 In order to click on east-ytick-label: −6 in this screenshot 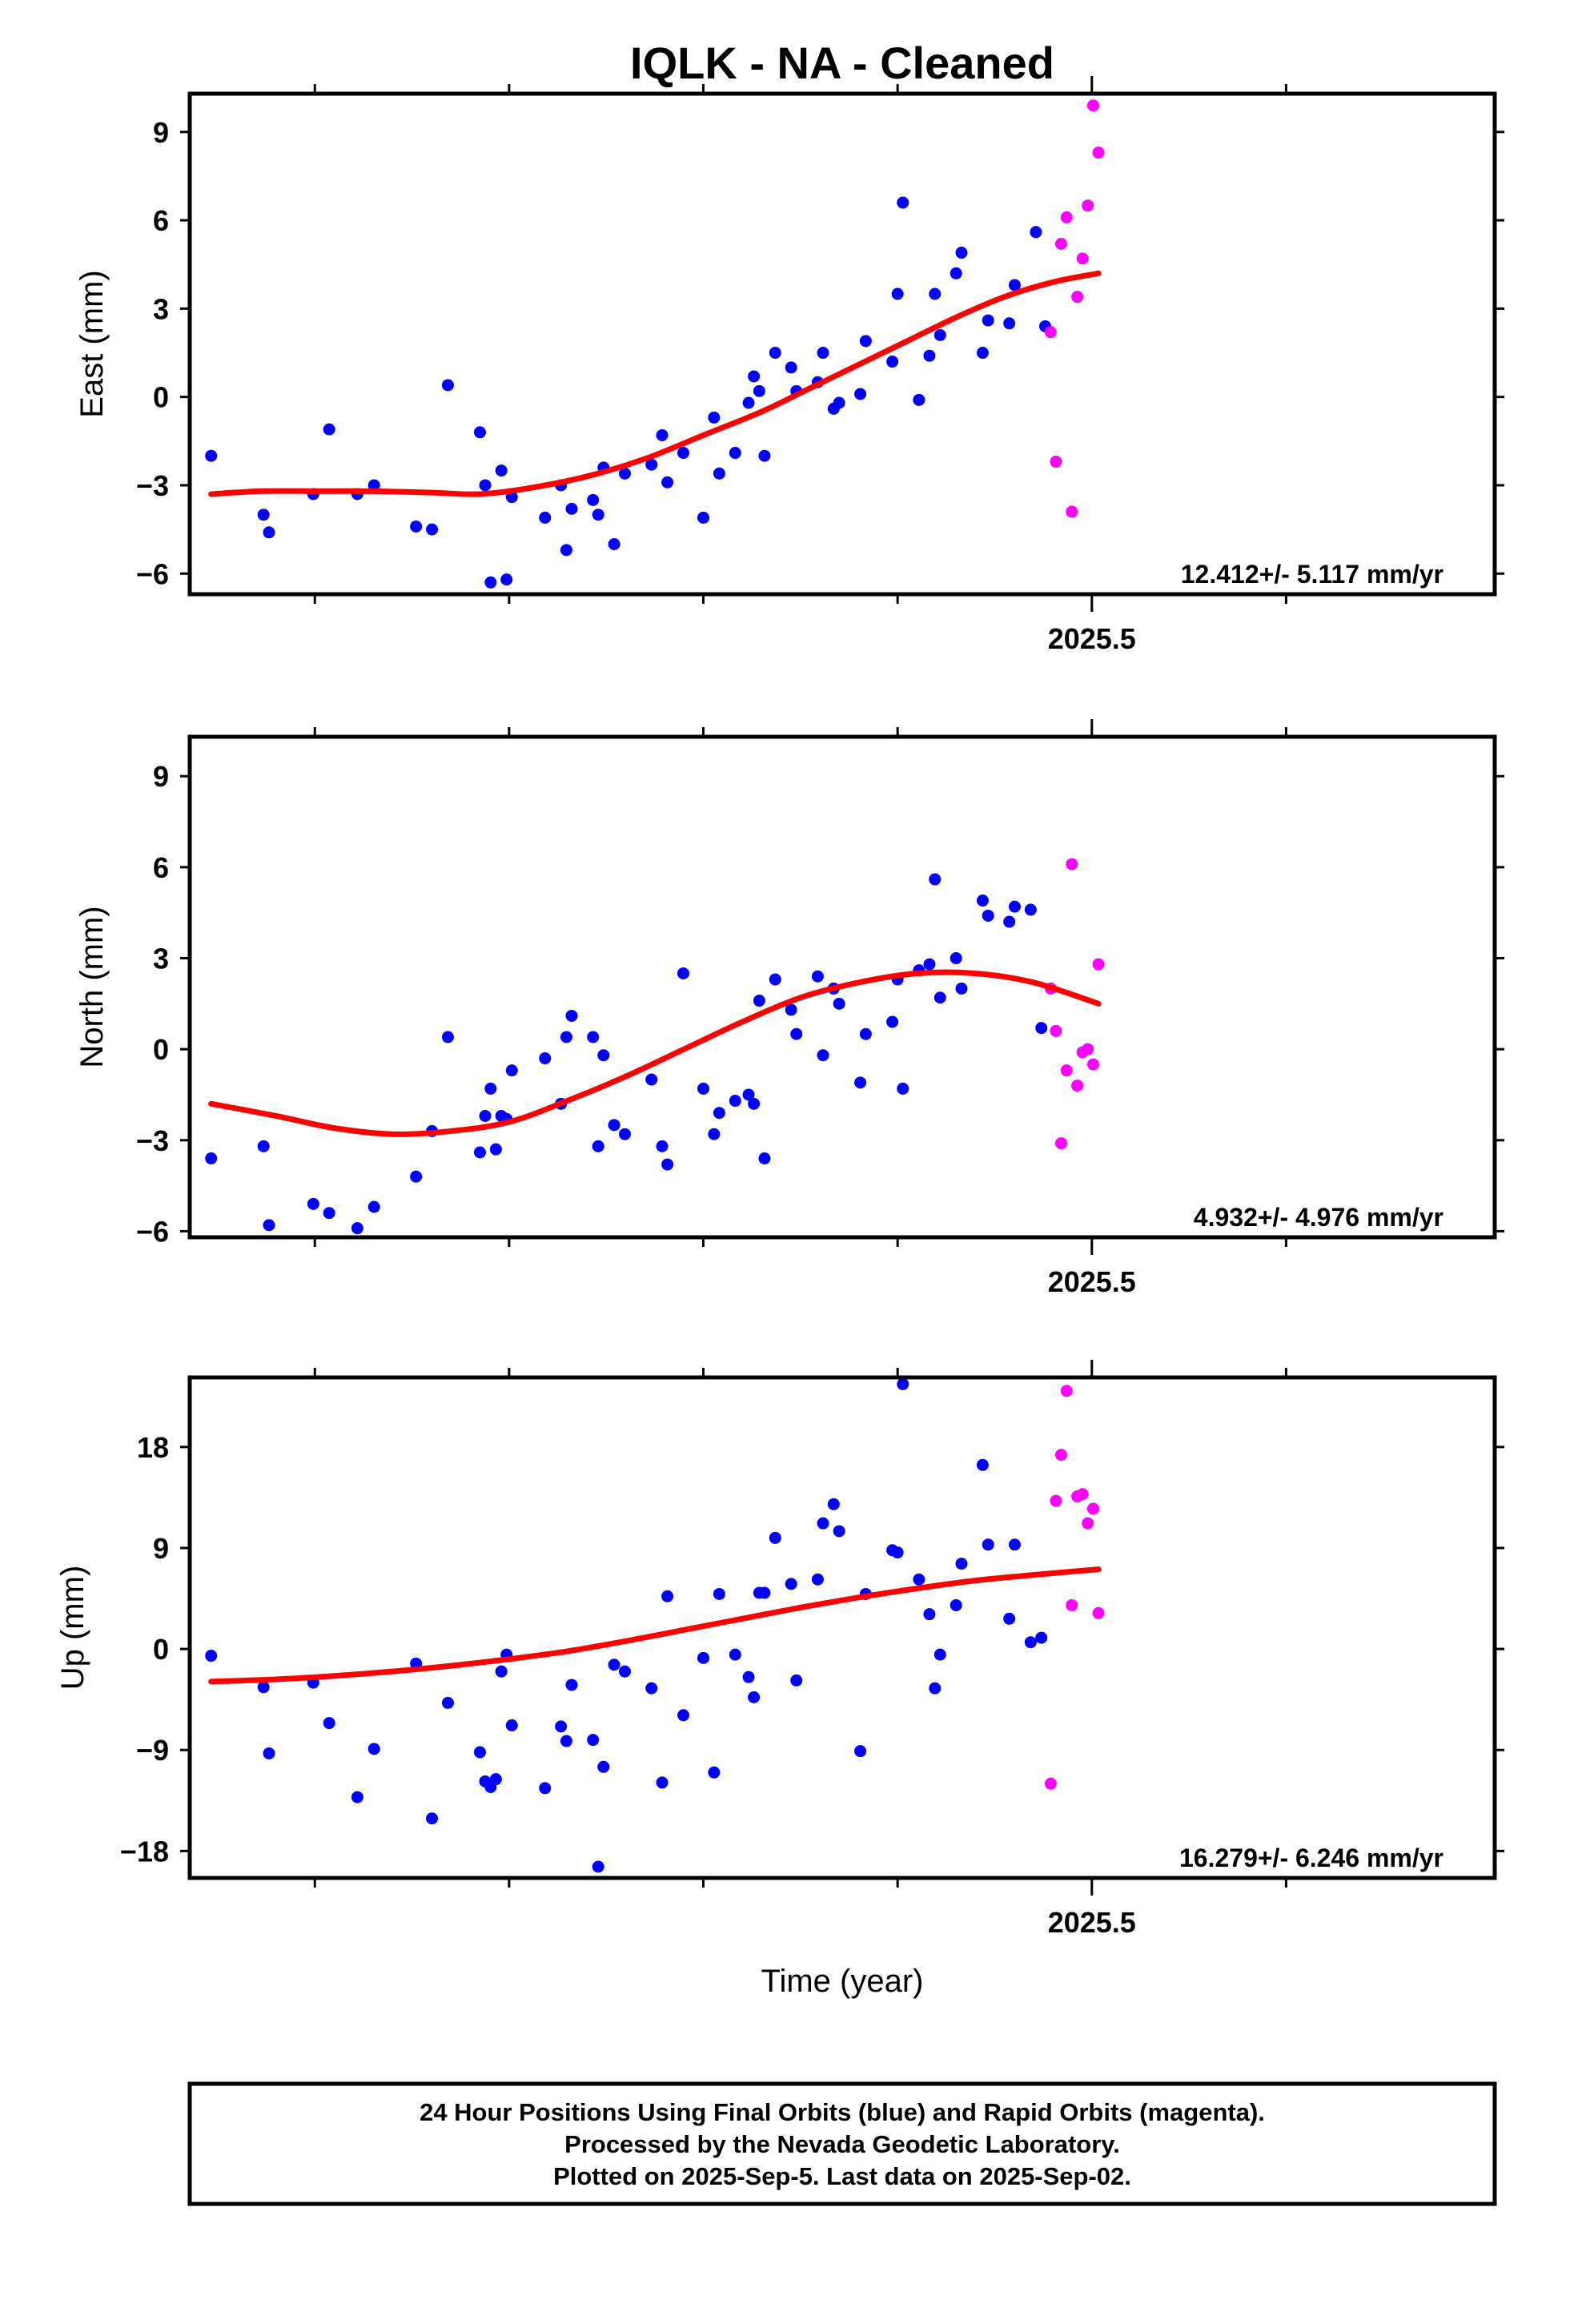, I will do `click(152, 573)`.